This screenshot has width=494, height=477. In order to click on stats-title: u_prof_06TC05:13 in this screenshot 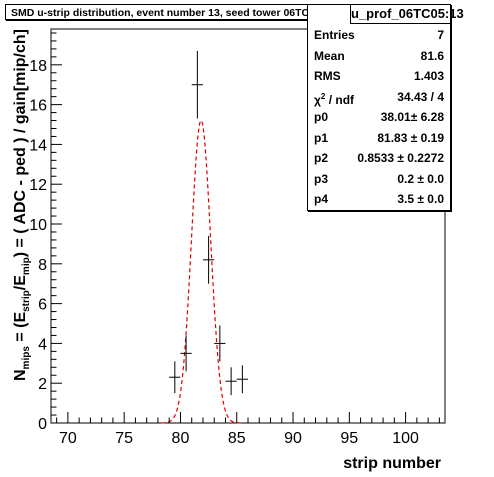, I will do `click(407, 14)`.